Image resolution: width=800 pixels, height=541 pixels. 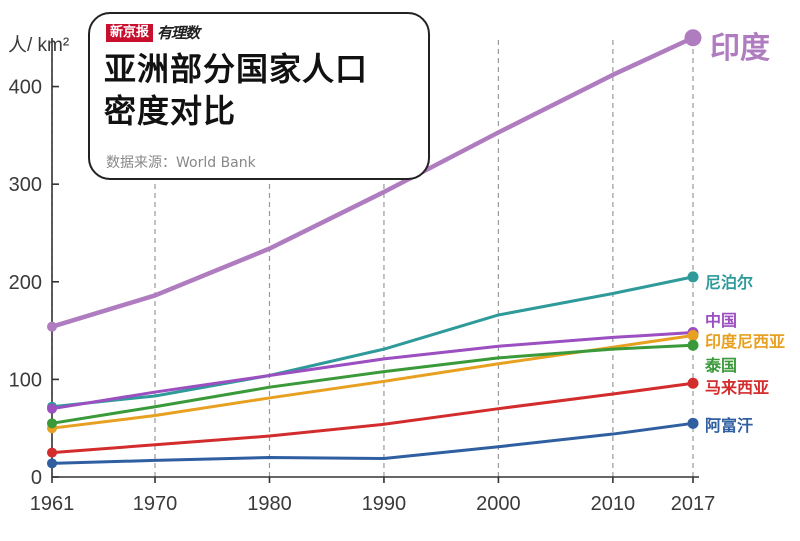 What do you see at coordinates (38, 45) in the screenshot?
I see `y-axis-label: 人/ km²` at bounding box center [38, 45].